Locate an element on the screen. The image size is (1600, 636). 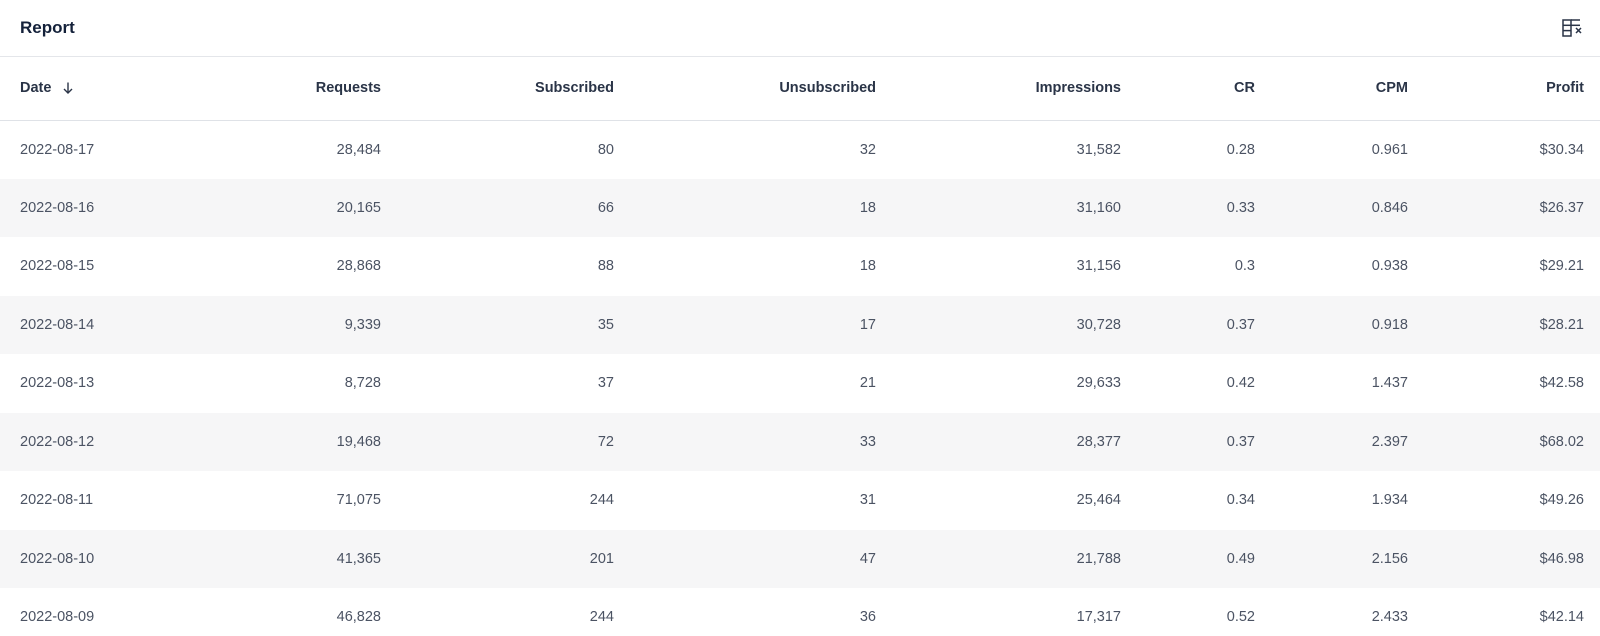
cell-subscribed: 35 is located at coordinates (605, 324).